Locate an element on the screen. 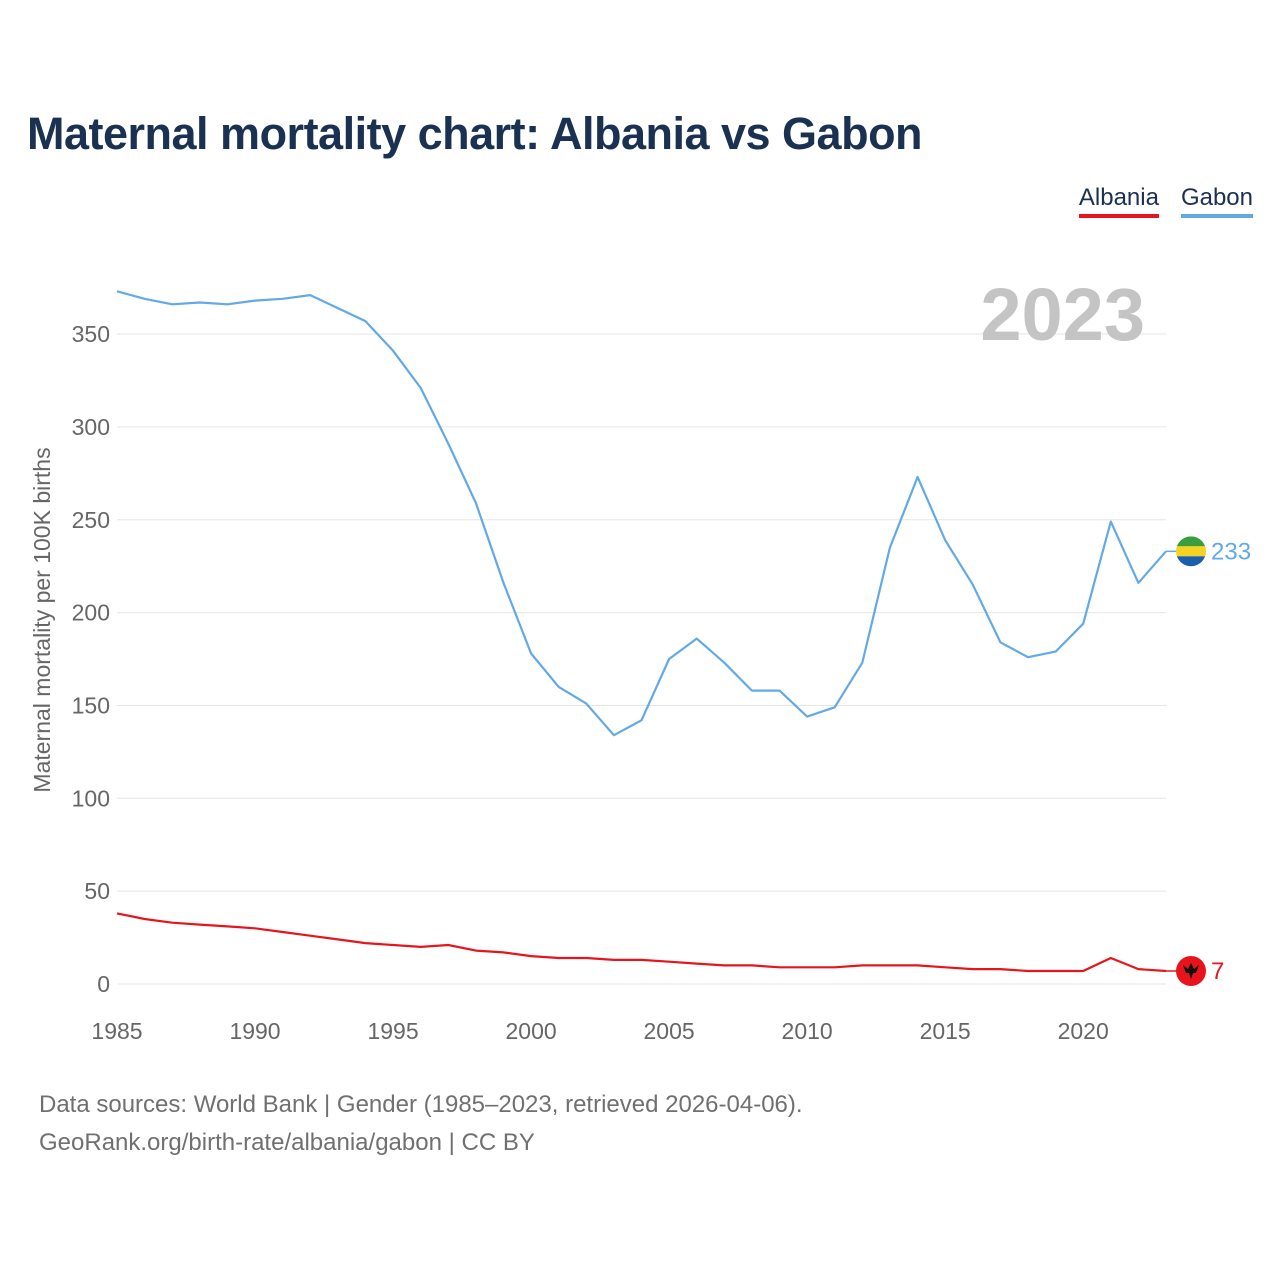  y-tick-label: 0 is located at coordinates (103, 984).